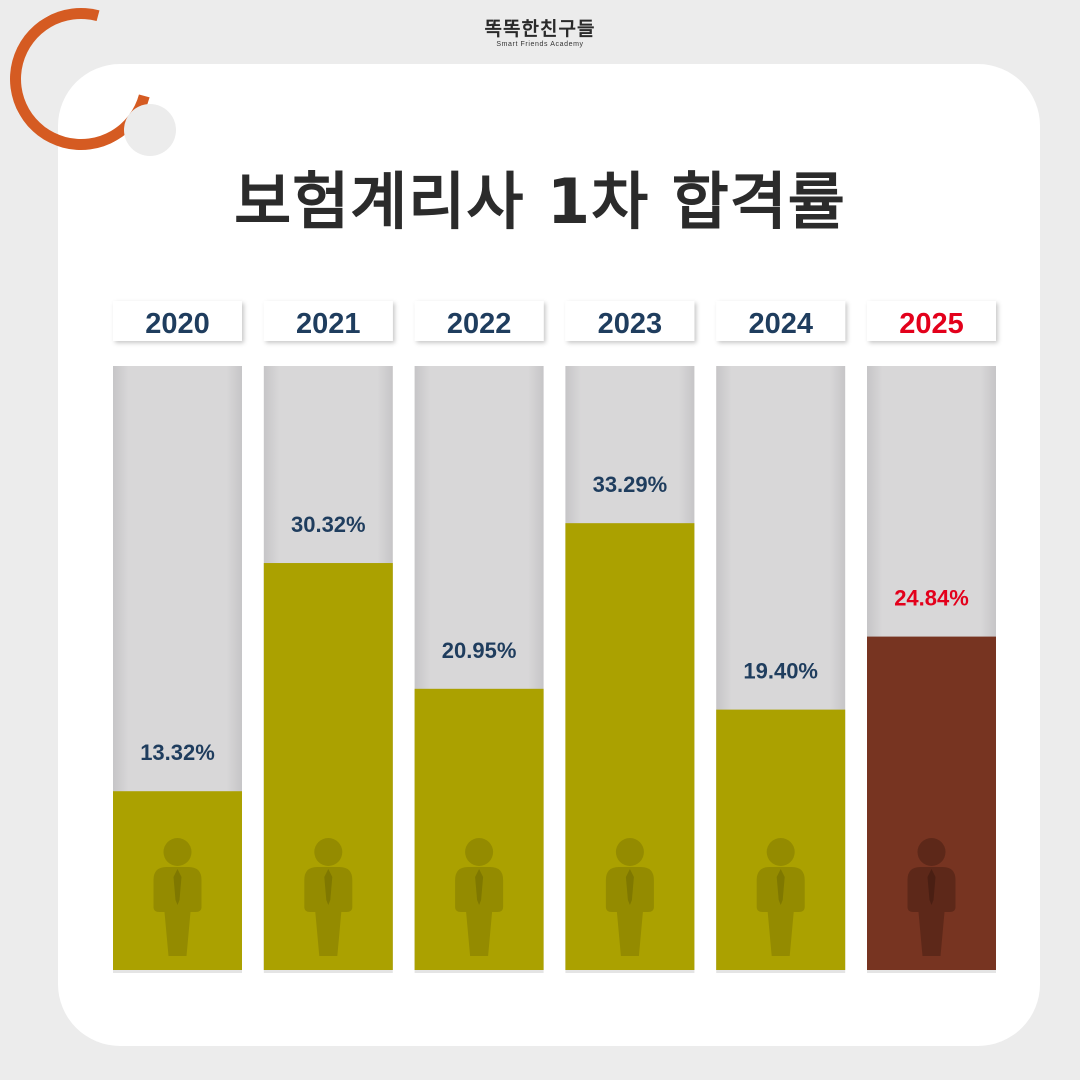 This screenshot has width=1080, height=1080. What do you see at coordinates (177, 324) in the screenshot?
I see `year-label: 2020` at bounding box center [177, 324].